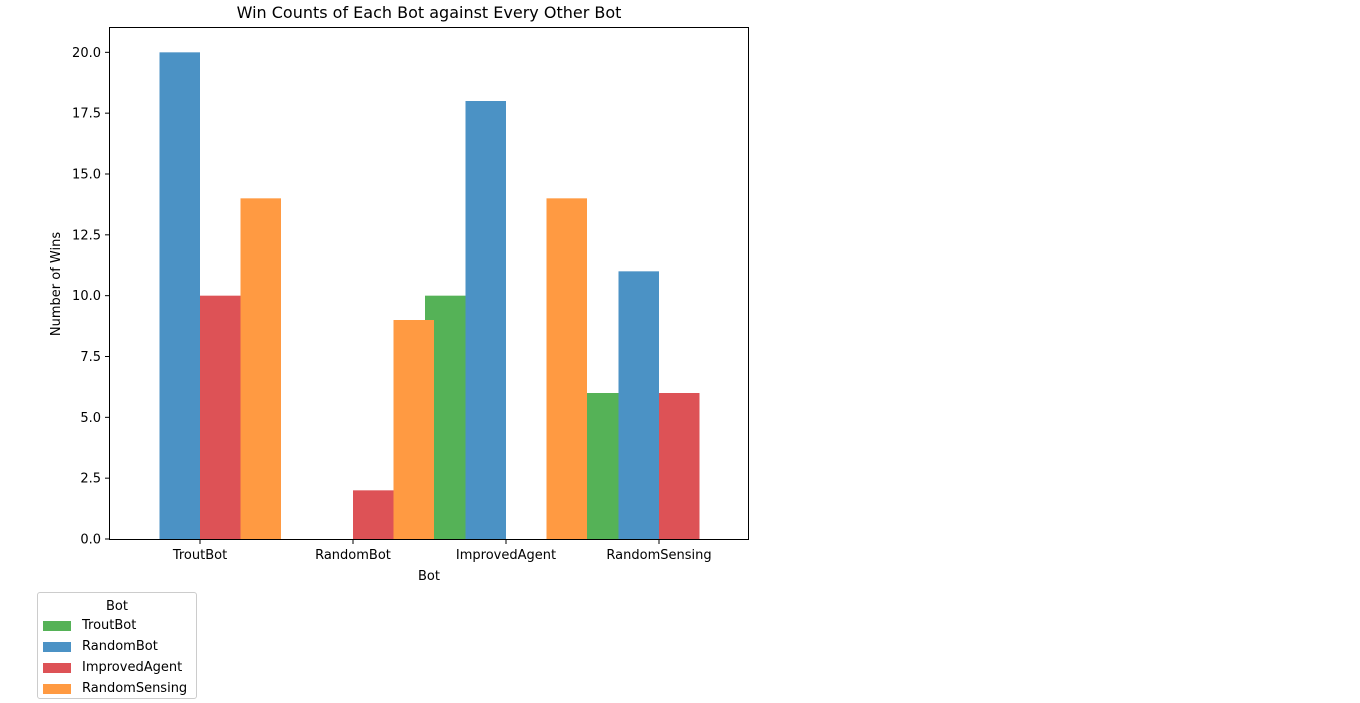 The width and height of the screenshot is (1360, 703). I want to click on x-tick-label-randombot: RandomBot, so click(353, 555).